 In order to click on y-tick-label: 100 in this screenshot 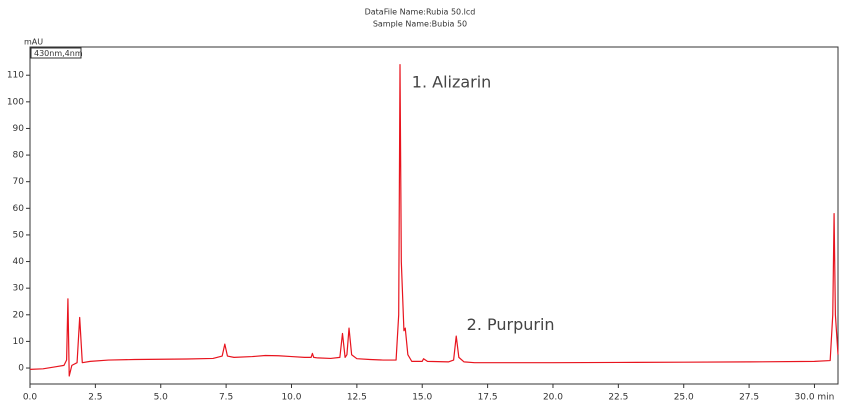, I will do `click(15, 102)`.